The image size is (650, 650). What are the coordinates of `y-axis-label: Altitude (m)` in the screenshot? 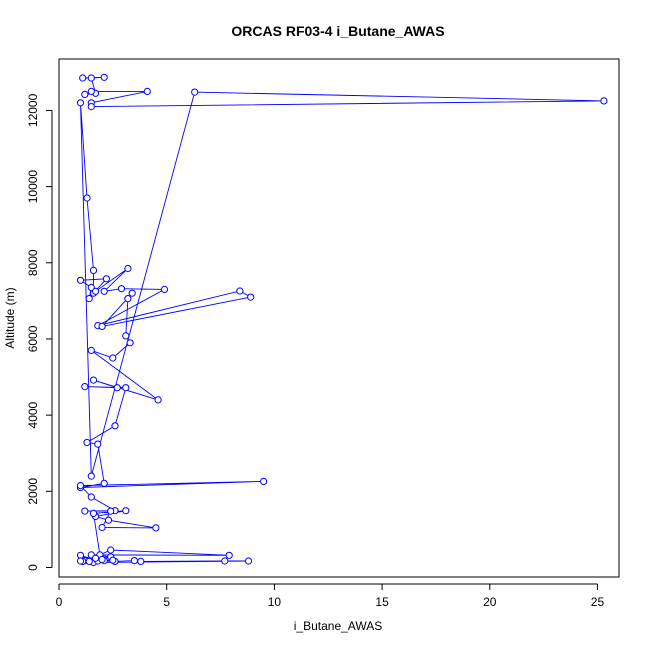 It's located at (10, 317).